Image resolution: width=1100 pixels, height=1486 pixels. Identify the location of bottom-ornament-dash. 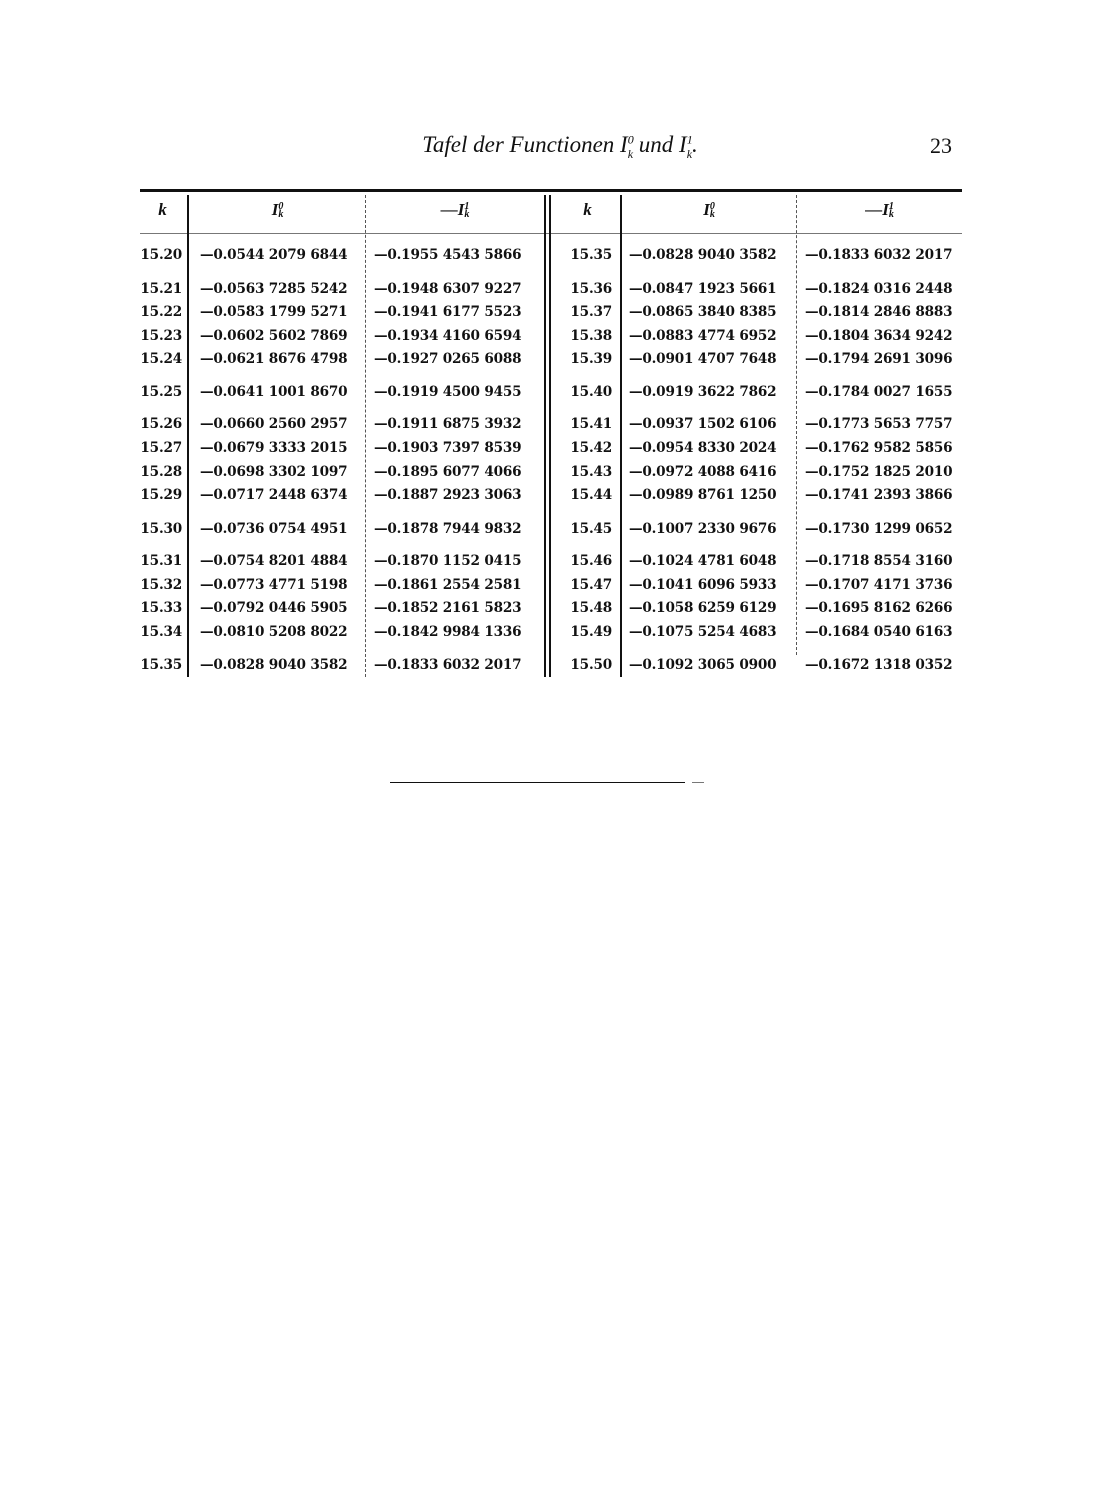
(698, 782).